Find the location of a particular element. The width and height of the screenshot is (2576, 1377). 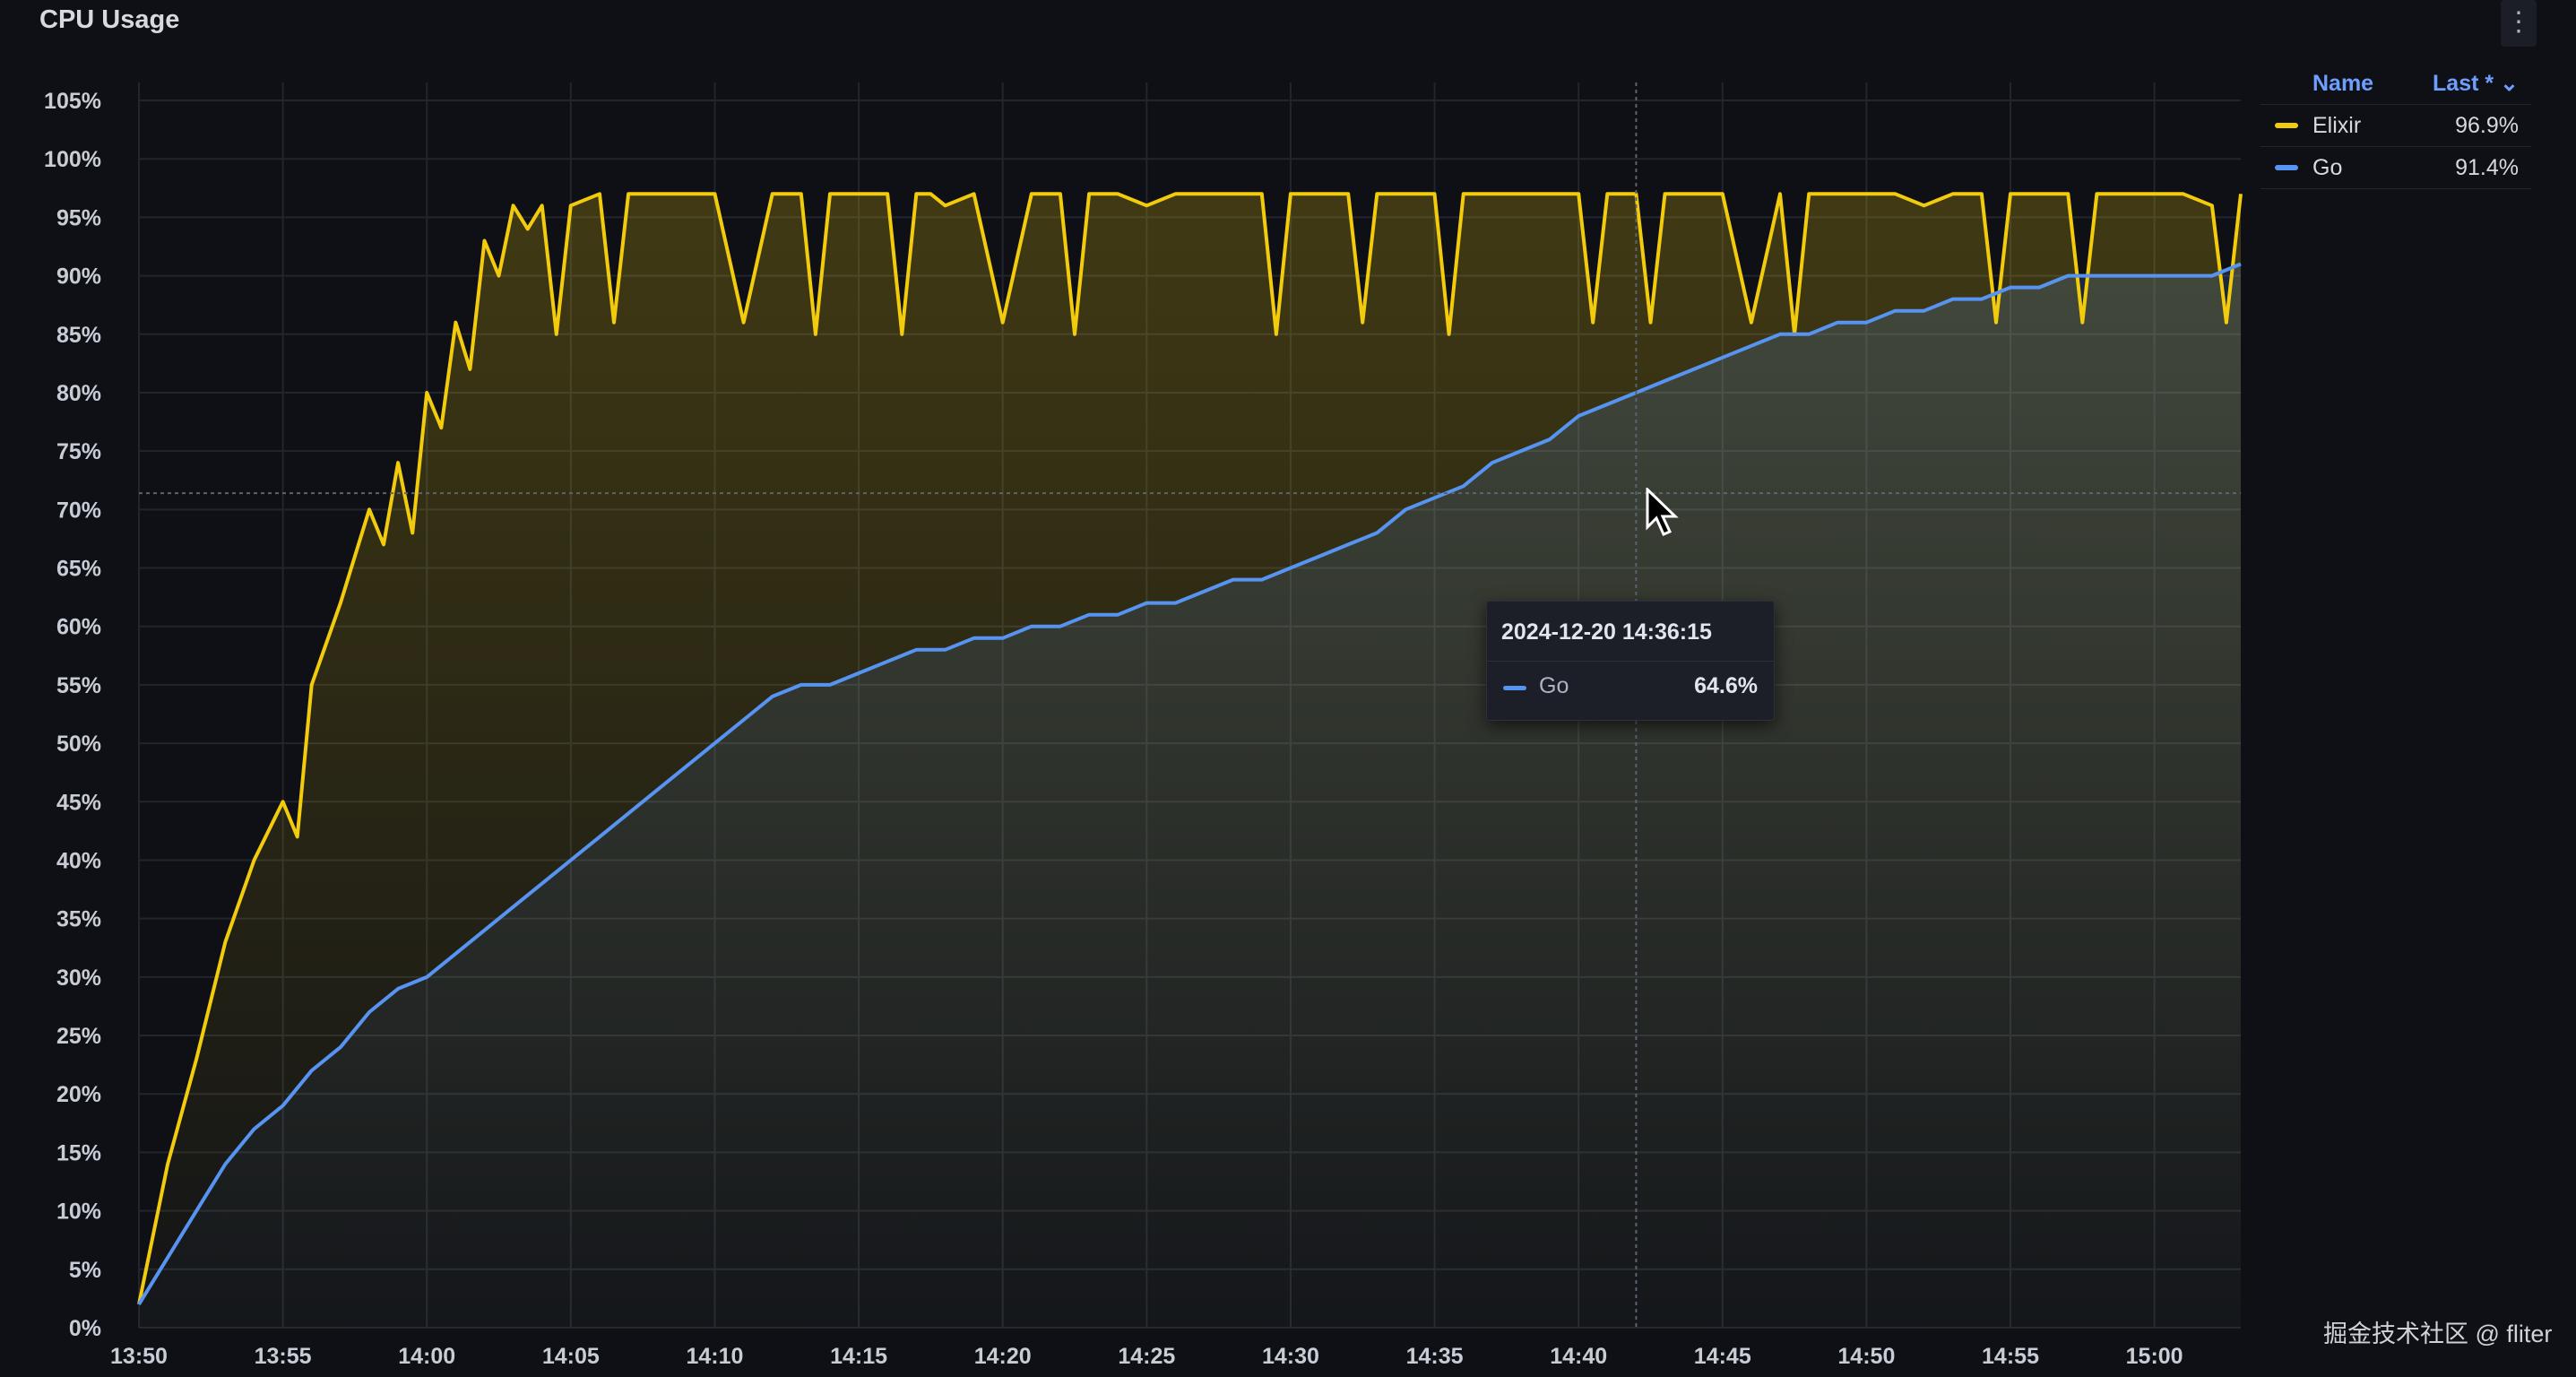

tooltip-timestamp: 2024-12-20 14:36:15 is located at coordinates (1606, 632).